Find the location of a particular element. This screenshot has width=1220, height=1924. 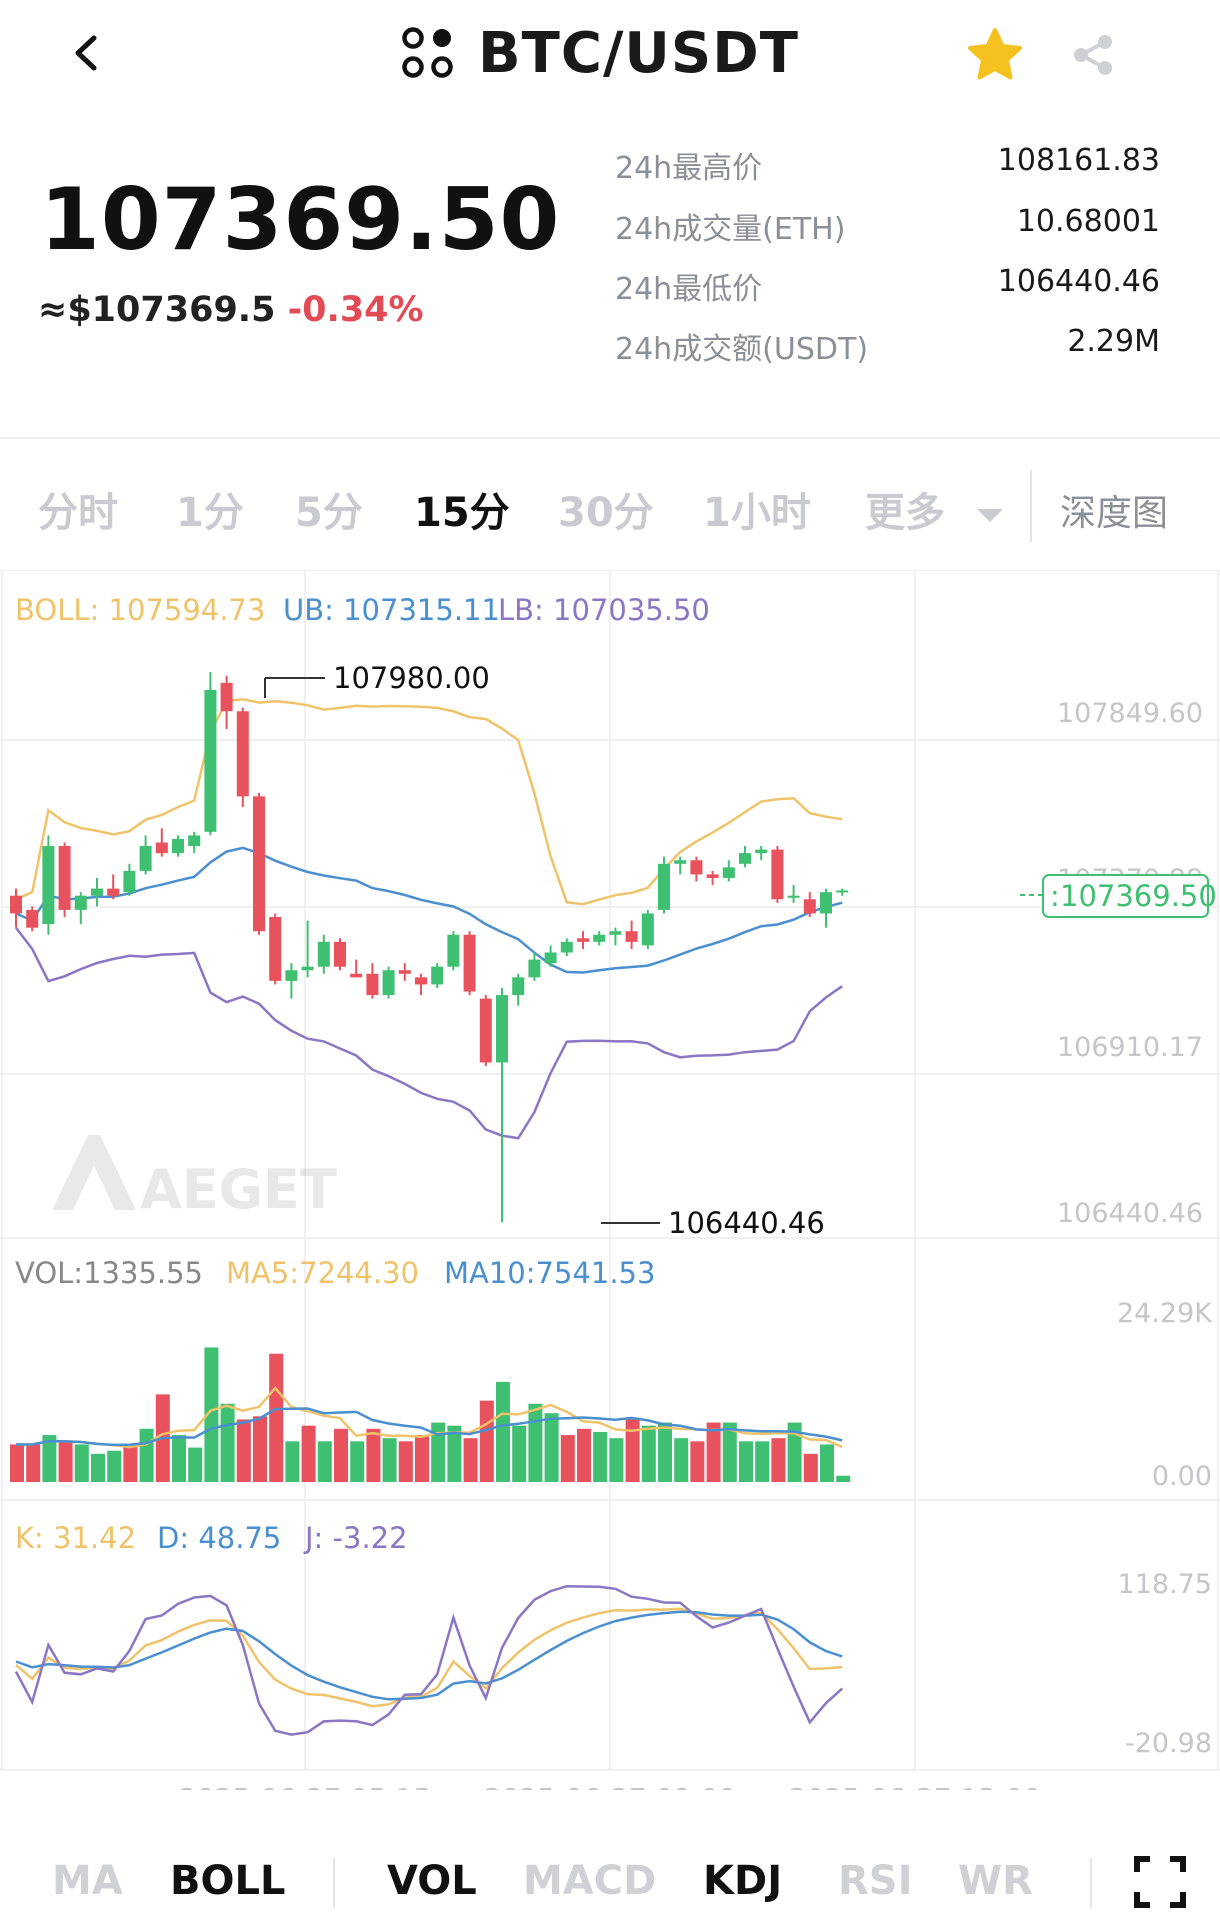

stat-label-turnover: 24h成交额(USDT) is located at coordinates (742, 349).